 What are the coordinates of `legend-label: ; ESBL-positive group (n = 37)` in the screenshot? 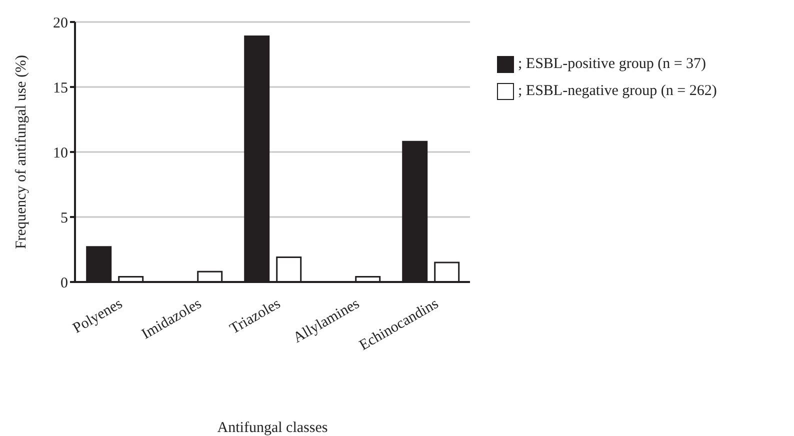 It's located at (612, 64).